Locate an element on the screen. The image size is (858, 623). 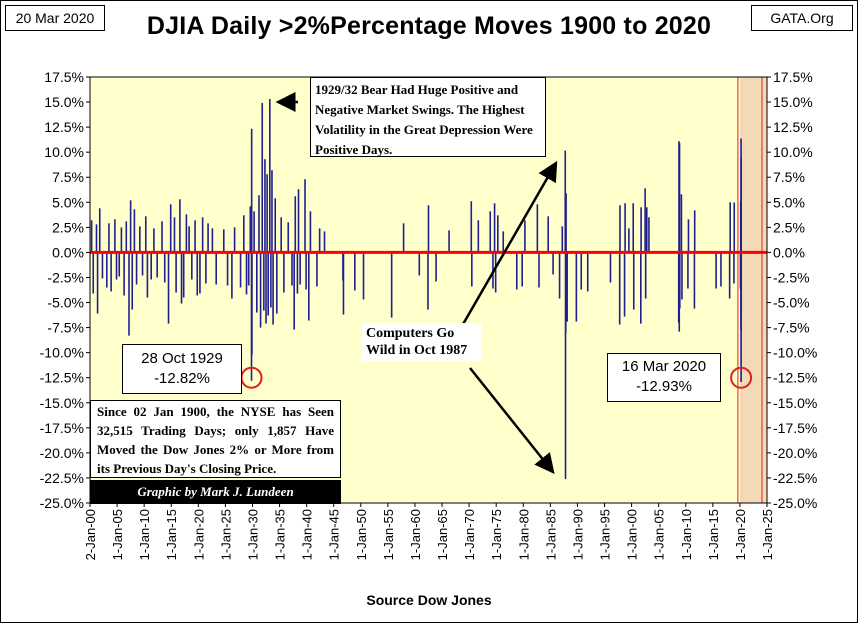
x-tick-label: 1-Jan-40 is located at coordinates (307, 534).